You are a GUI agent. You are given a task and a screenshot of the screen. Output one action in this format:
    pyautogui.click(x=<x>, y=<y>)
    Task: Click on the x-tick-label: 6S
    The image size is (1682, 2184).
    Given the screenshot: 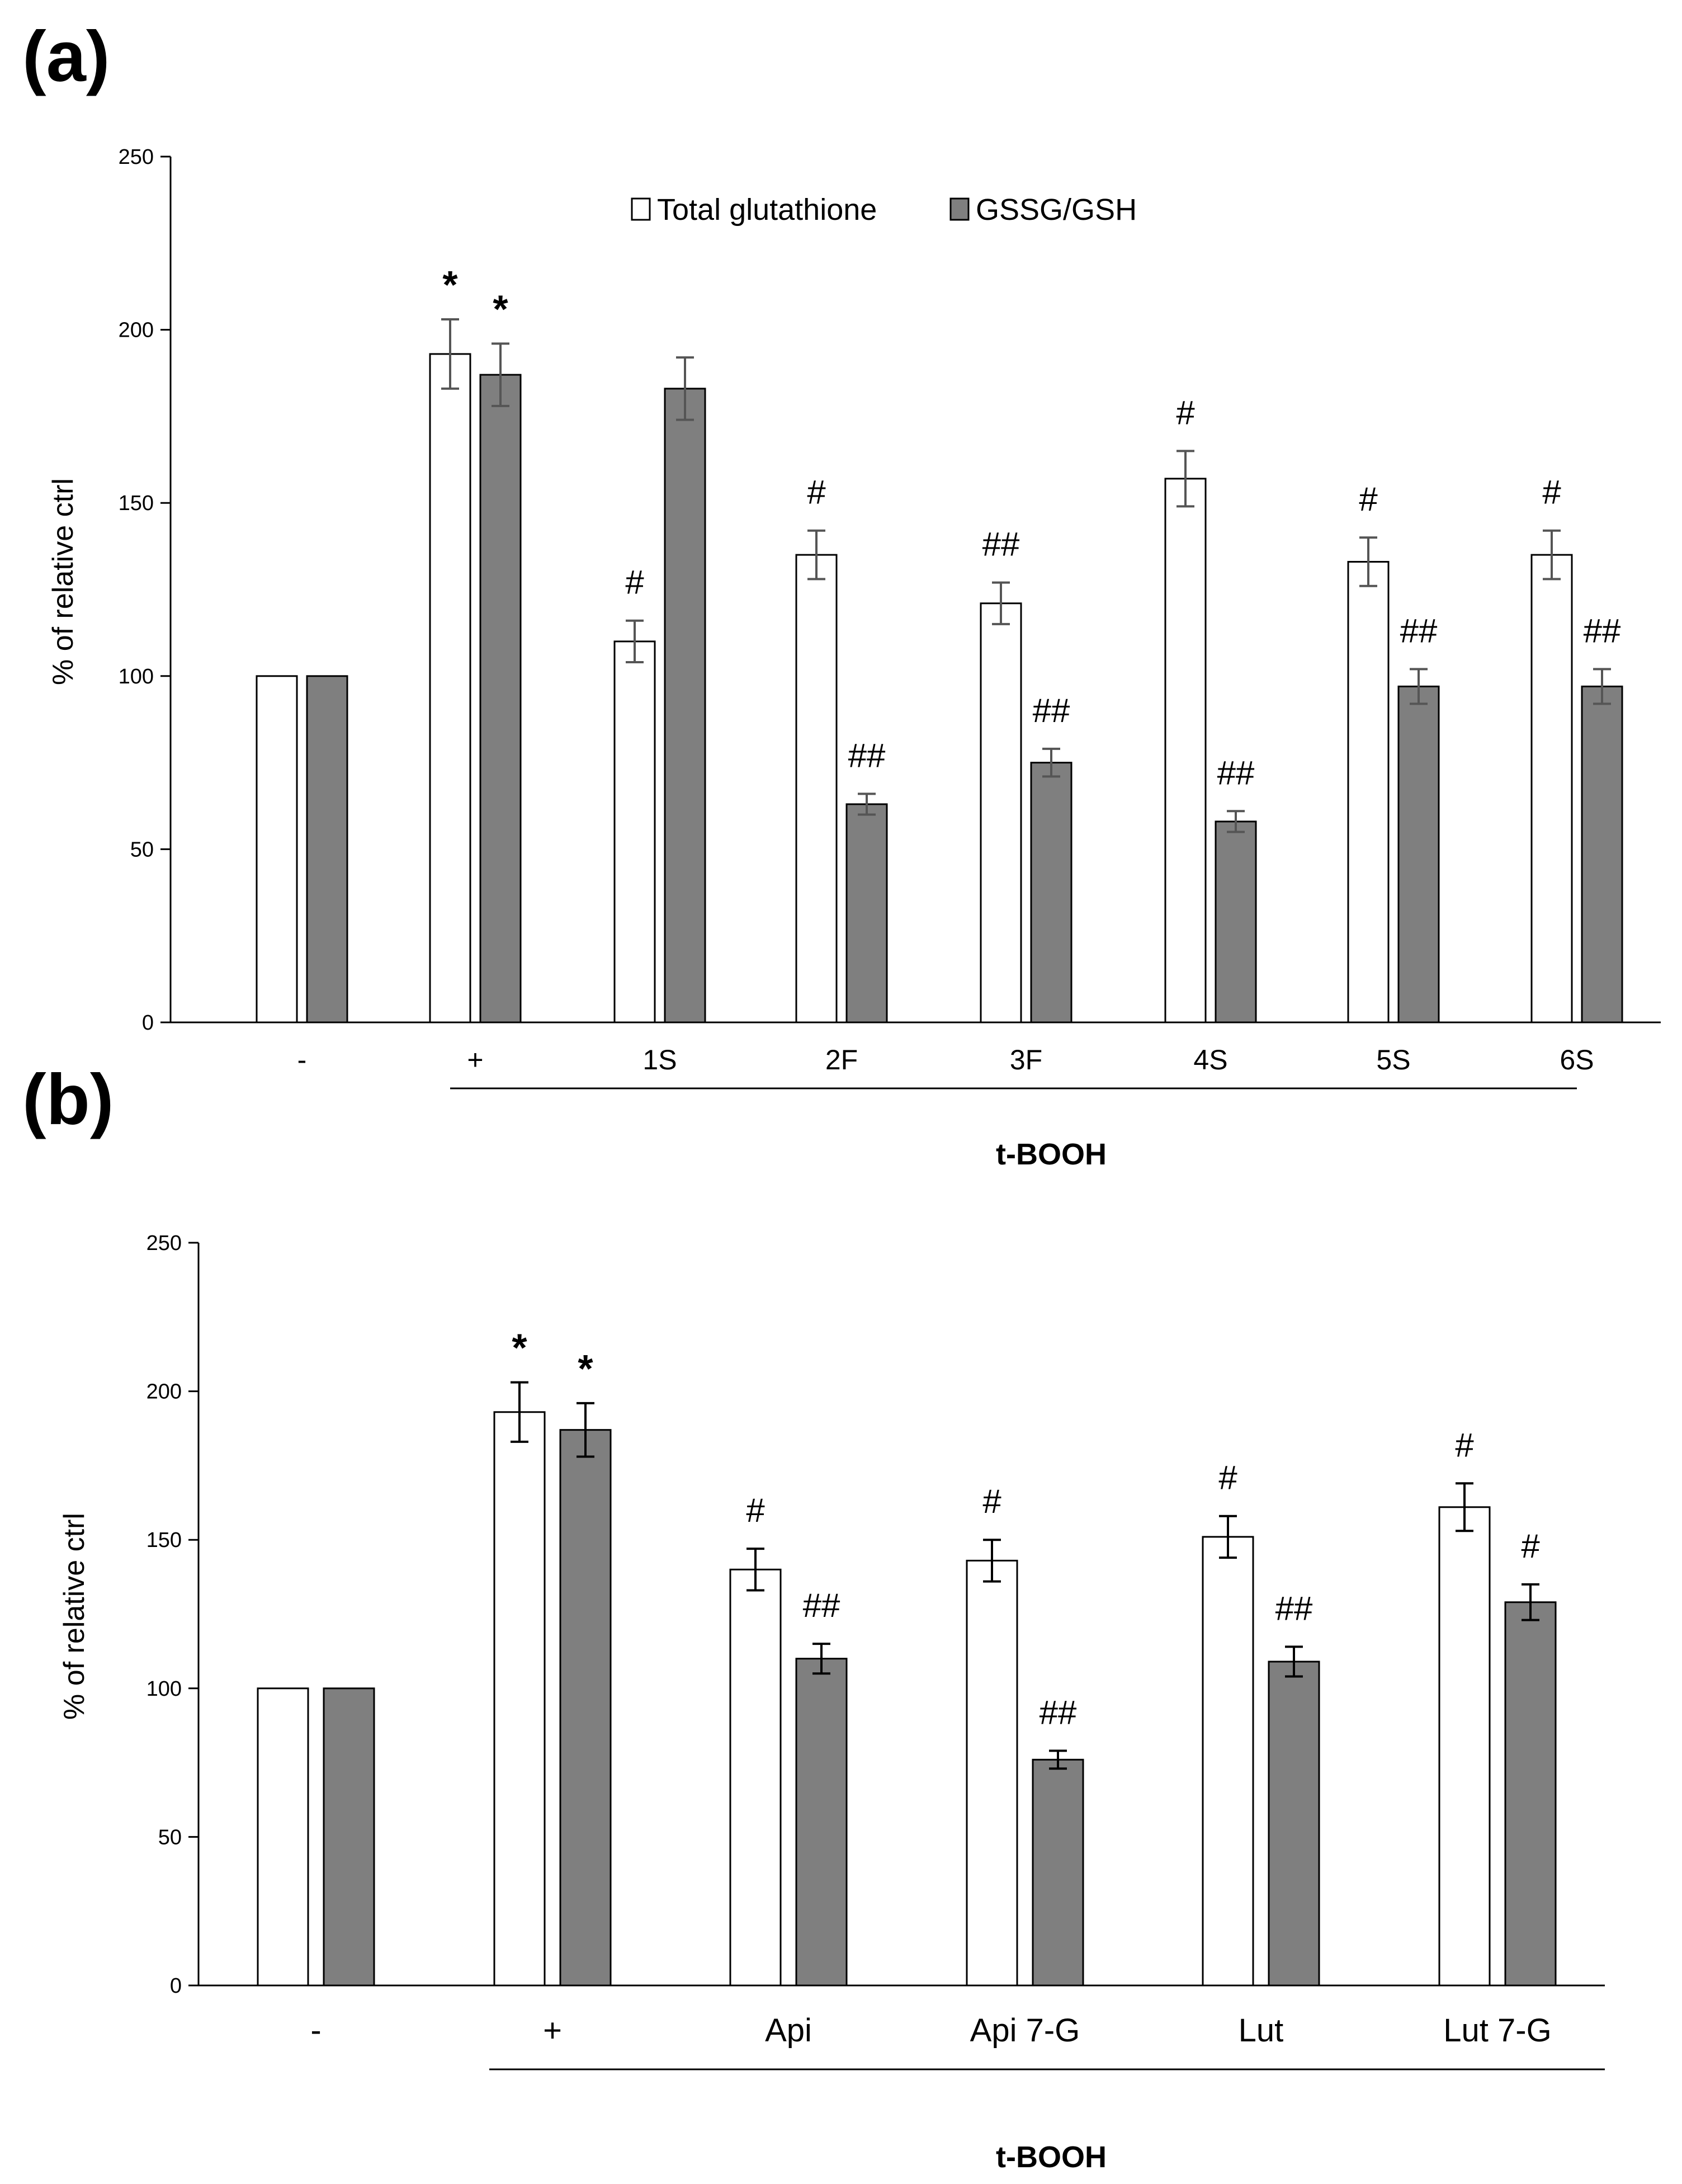 What is the action you would take?
    pyautogui.click(x=1577, y=1060)
    